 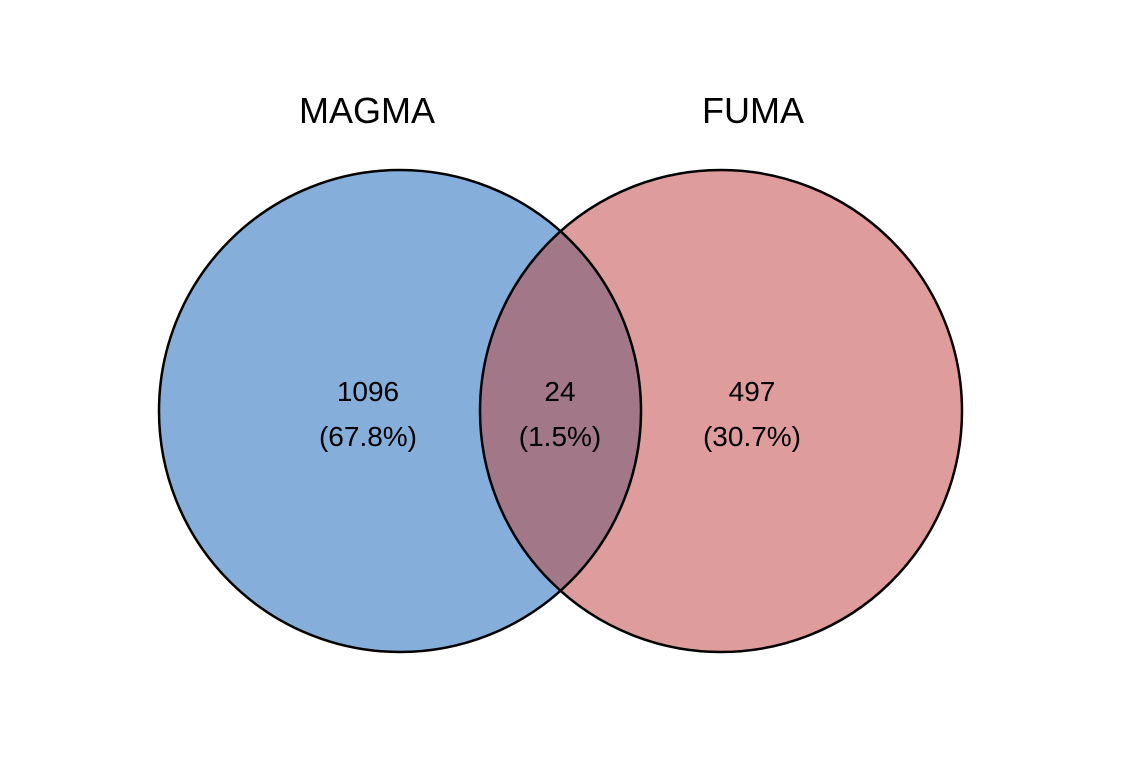 I want to click on intersection-percent: (1.5%), so click(x=560, y=436).